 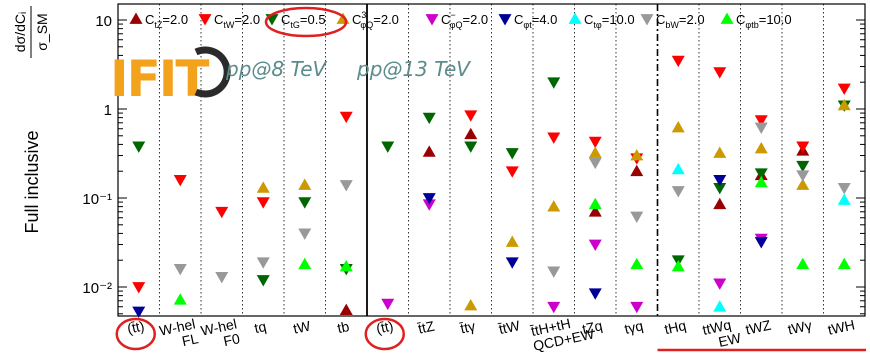 What do you see at coordinates (799, 327) in the screenshot?
I see `x-tick-label-line: tWγ` at bounding box center [799, 327].